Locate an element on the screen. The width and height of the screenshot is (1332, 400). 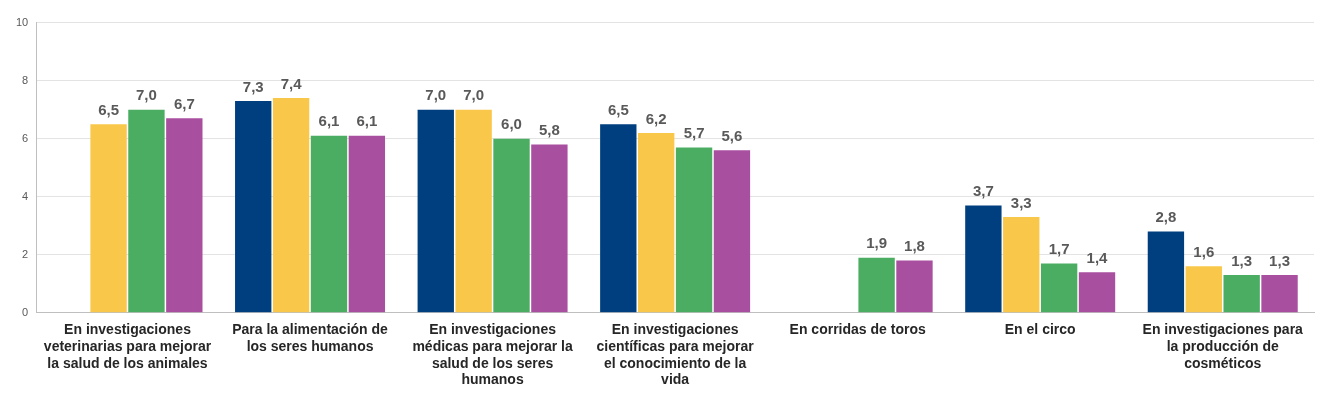
data-label: 7,3 is located at coordinates (253, 86).